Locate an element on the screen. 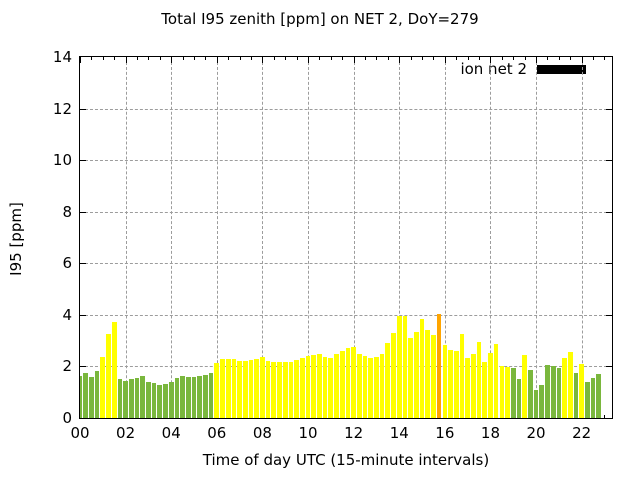  x-tick-label: 14 is located at coordinates (399, 433).